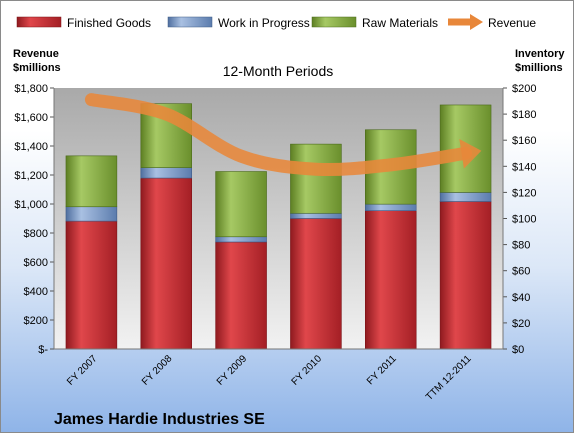  I want to click on left-tick-label: $1,600, so click(31, 118).